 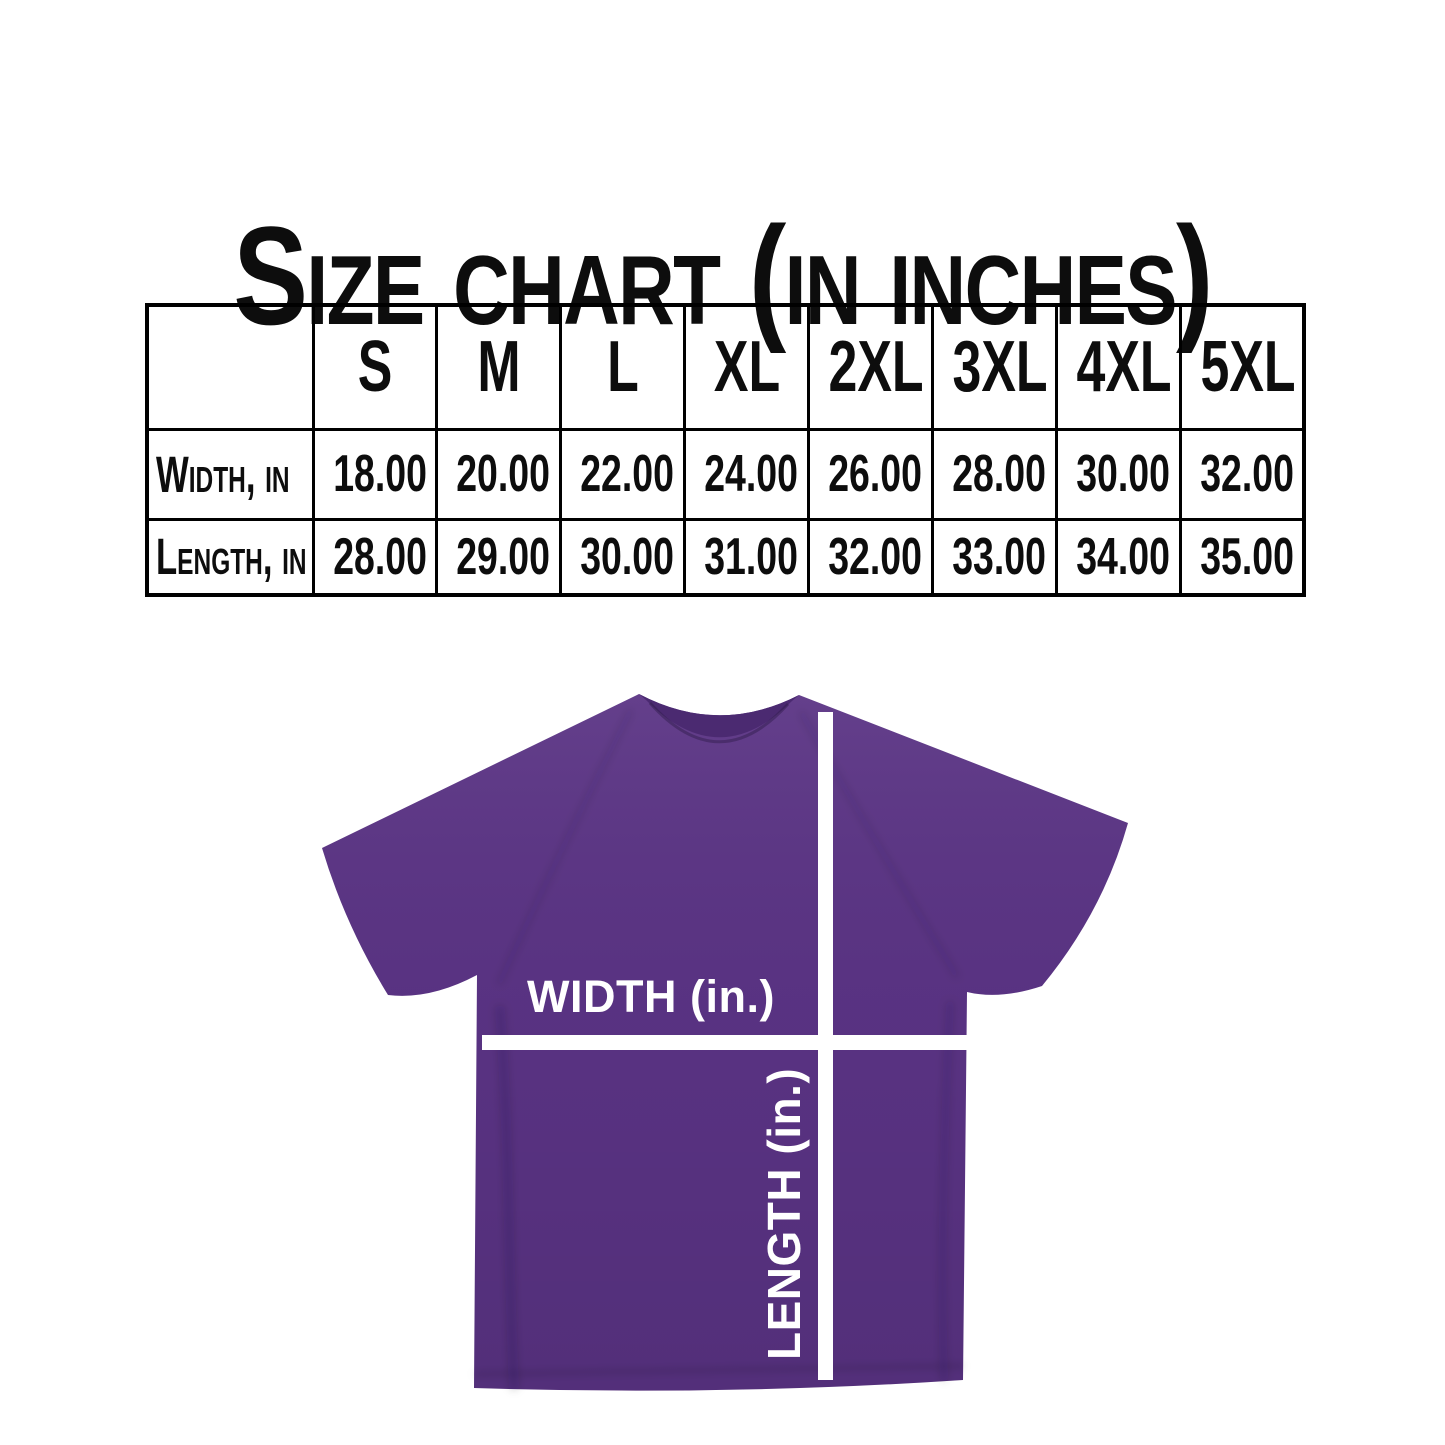 I want to click on length-value-s: 28.00, so click(x=375, y=557).